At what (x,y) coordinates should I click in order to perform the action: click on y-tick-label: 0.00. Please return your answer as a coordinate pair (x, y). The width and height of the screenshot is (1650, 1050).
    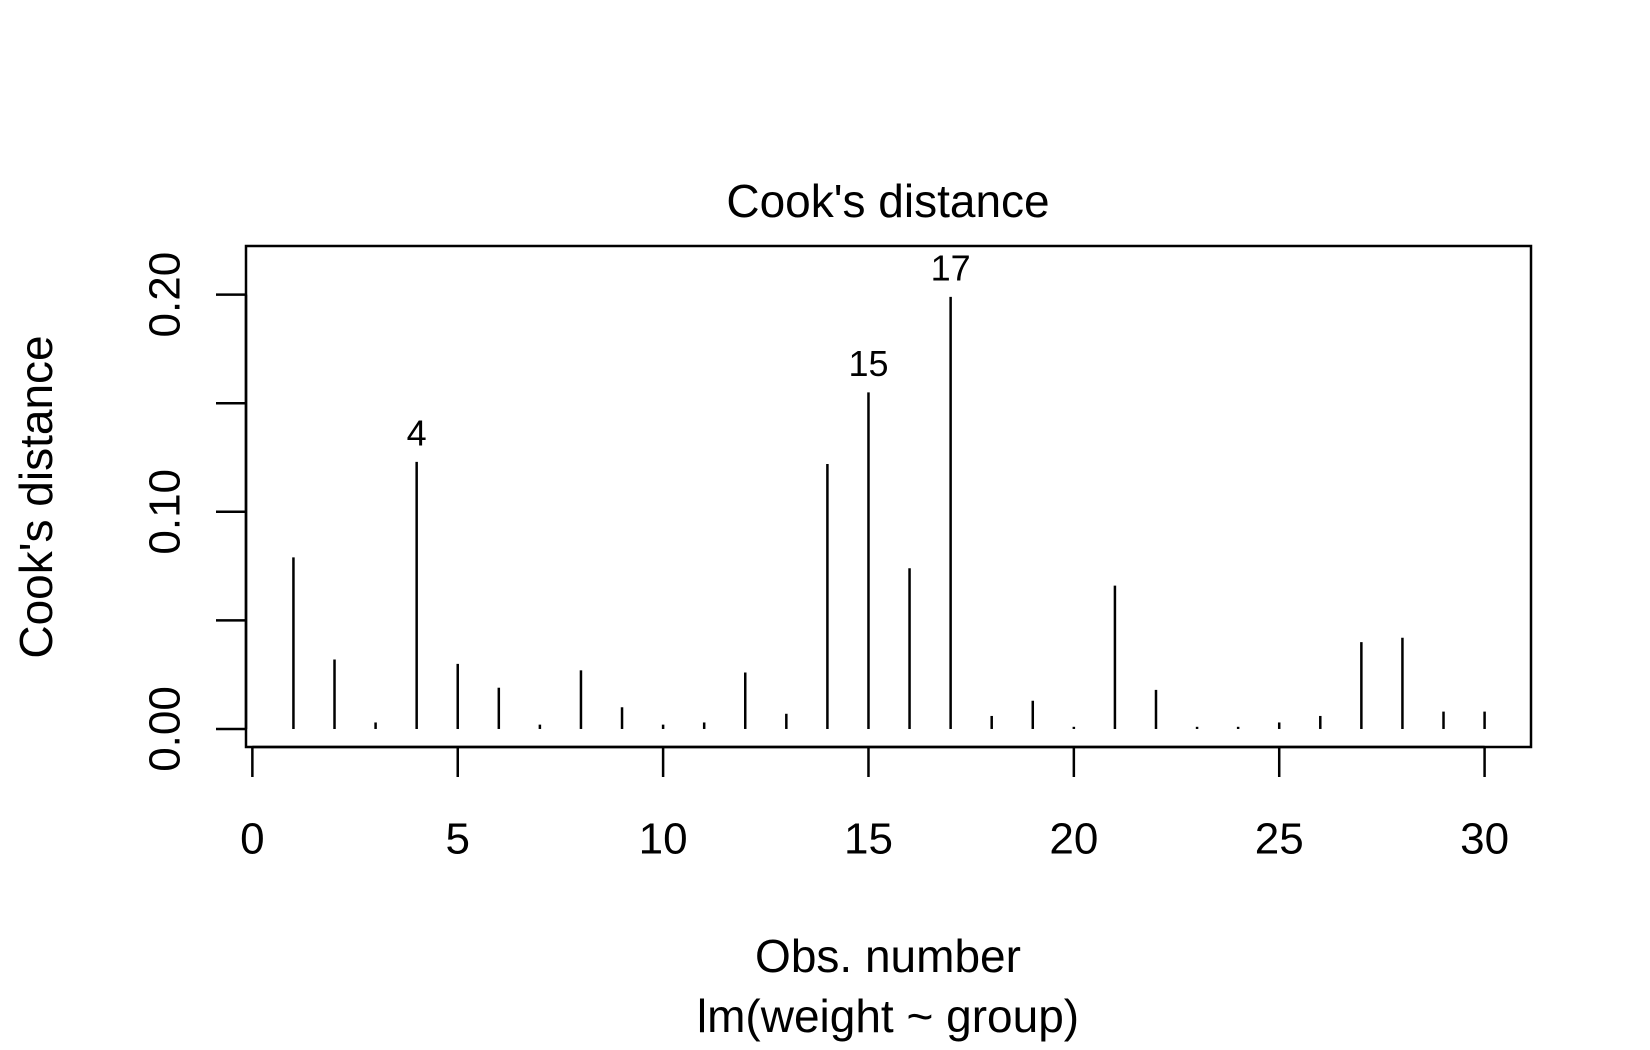
    Looking at the image, I should click on (165, 729).